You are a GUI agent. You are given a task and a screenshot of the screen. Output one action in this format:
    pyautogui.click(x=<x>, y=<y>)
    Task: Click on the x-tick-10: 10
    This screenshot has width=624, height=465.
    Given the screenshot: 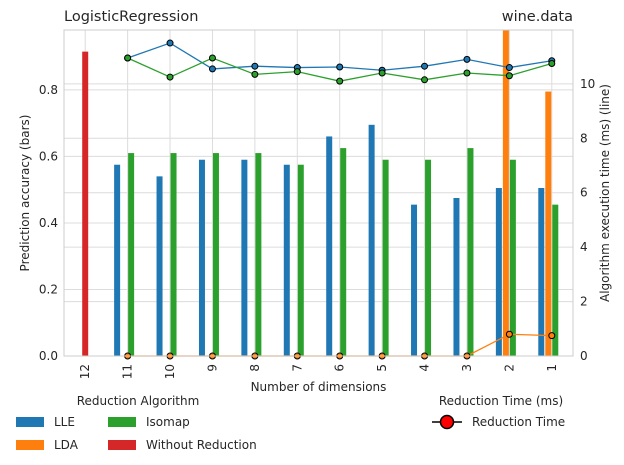 What is the action you would take?
    pyautogui.click(x=170, y=371)
    